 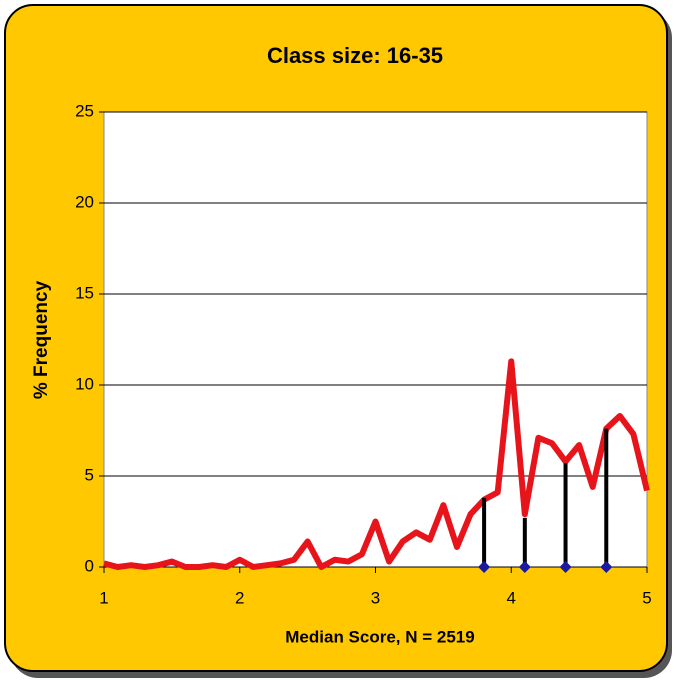 What do you see at coordinates (41, 339) in the screenshot?
I see `y-axis-label: % Frequency` at bounding box center [41, 339].